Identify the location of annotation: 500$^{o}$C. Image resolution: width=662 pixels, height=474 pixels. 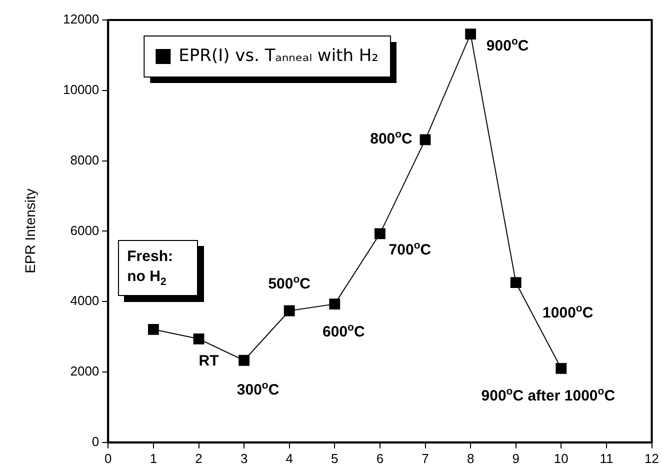
(289, 282).